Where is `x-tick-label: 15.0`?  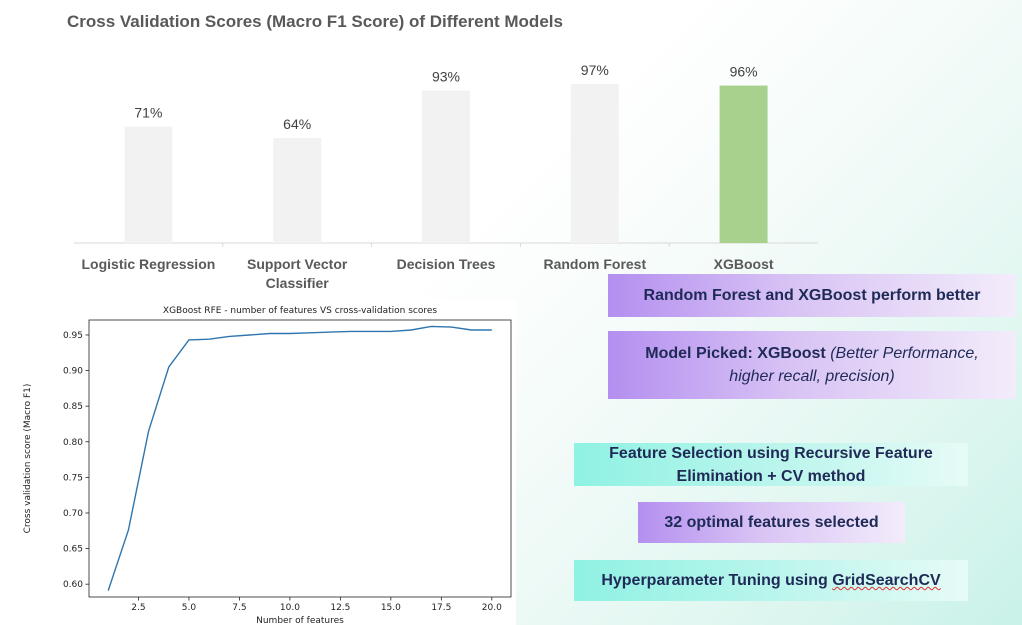
x-tick-label: 15.0 is located at coordinates (391, 608).